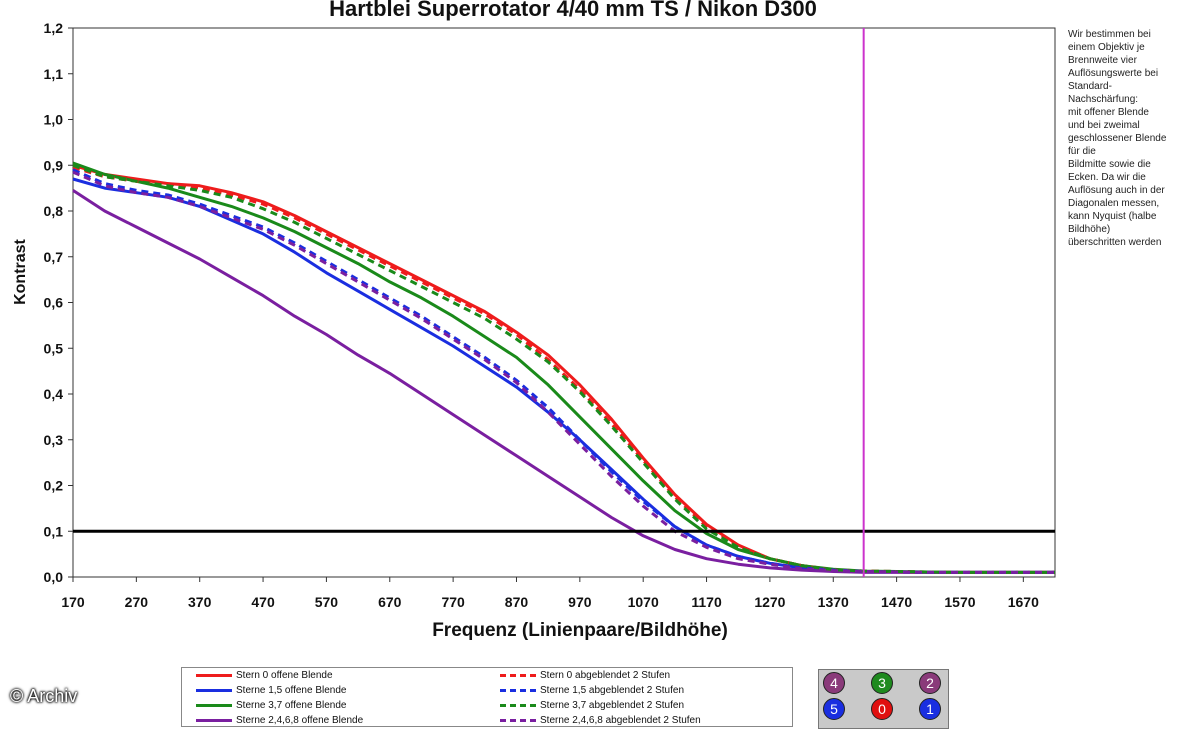 The width and height of the screenshot is (1200, 729). Describe the element at coordinates (1117, 138) in the screenshot. I see `note-line: geschlossener Blende` at that location.